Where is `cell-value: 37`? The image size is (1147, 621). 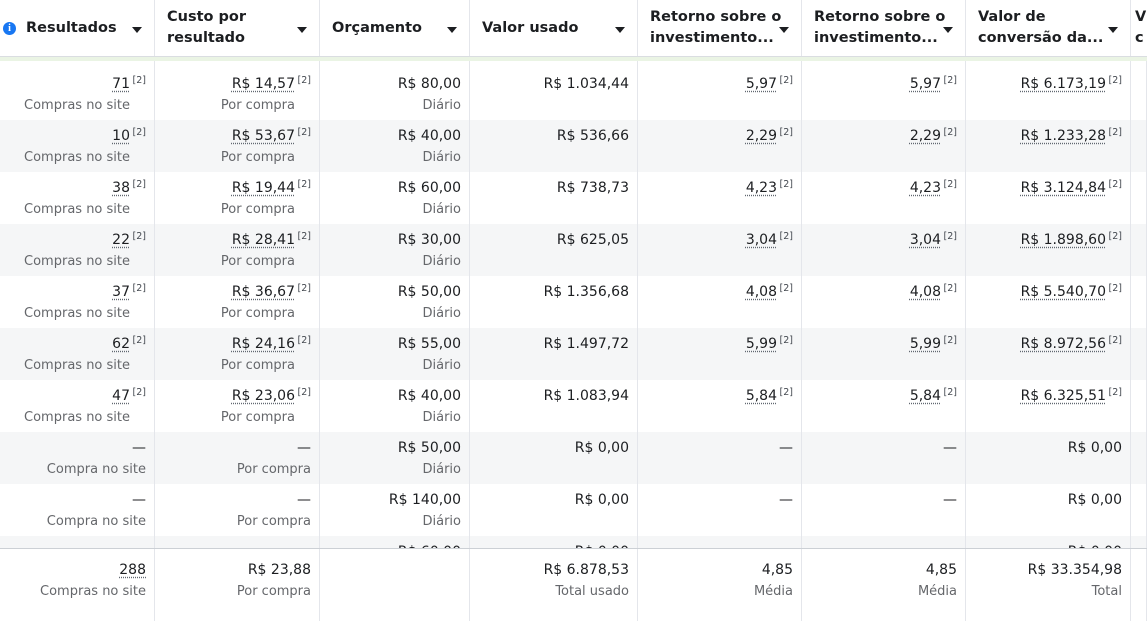 cell-value: 37 is located at coordinates (121, 292).